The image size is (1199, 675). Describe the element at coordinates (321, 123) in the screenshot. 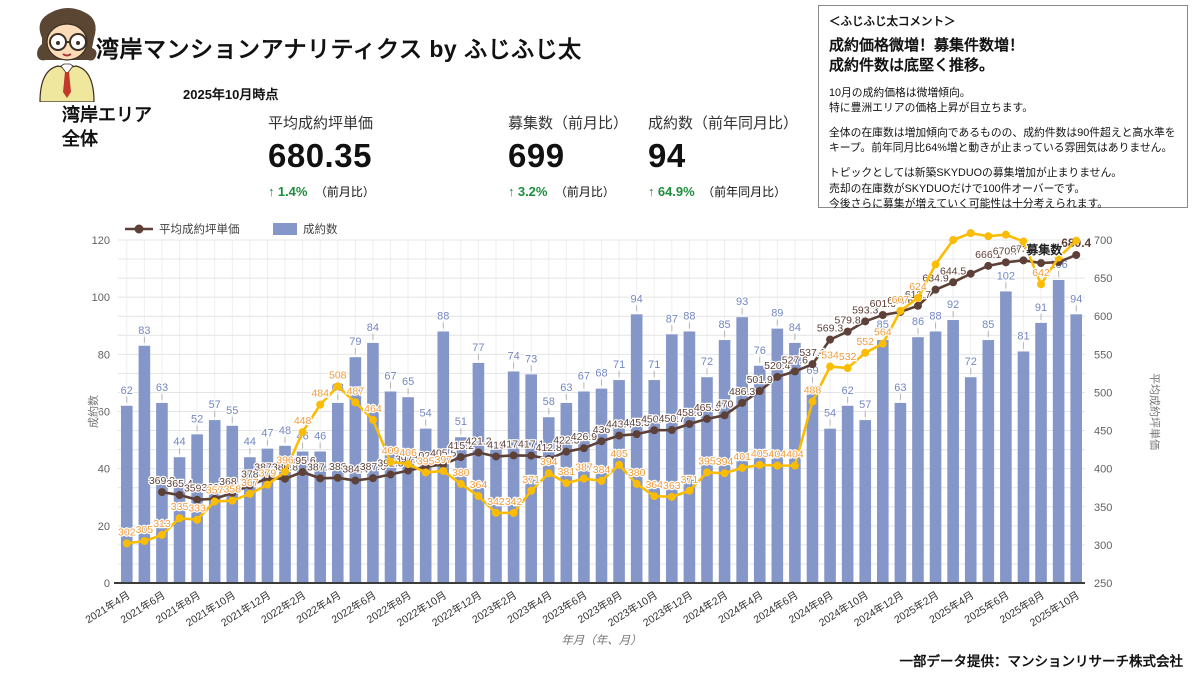

I see `kpi-label: 平均成約坪単価` at that location.